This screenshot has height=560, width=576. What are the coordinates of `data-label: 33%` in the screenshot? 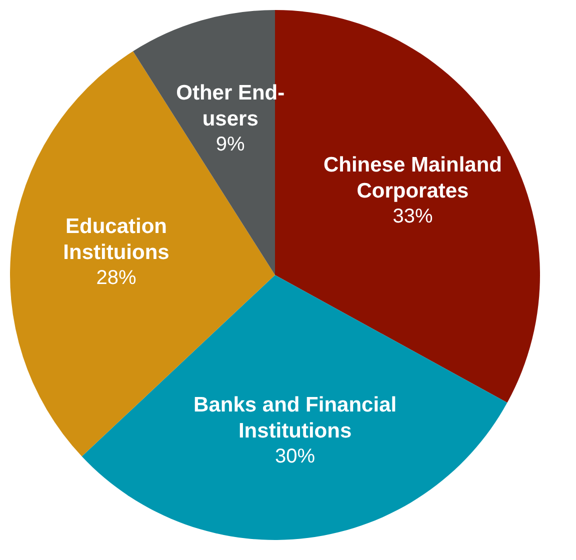 It's located at (412, 217).